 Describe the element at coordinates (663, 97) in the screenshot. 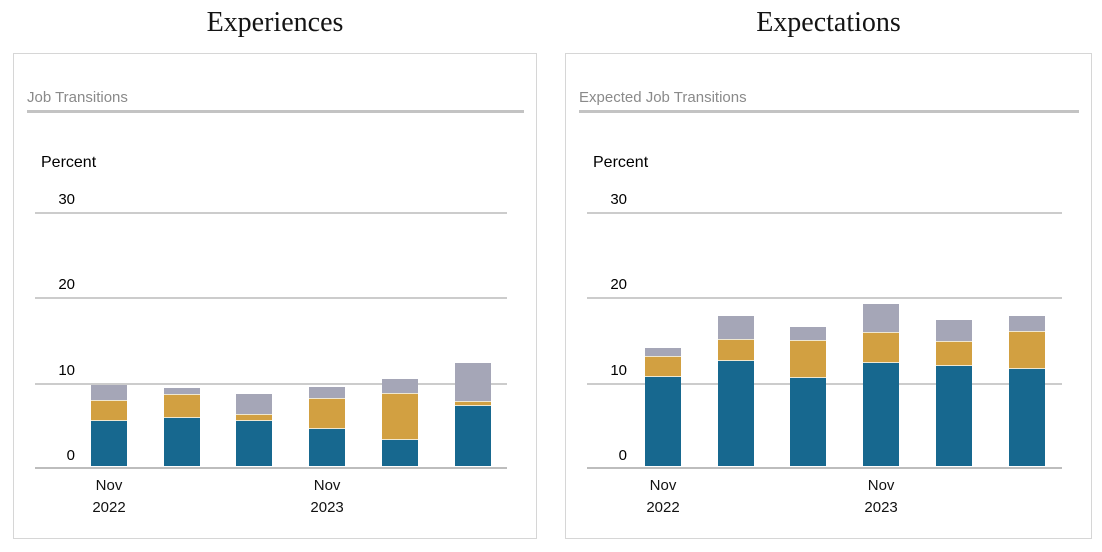

I see `expectations-subtitle: Expected Job Transitions` at that location.